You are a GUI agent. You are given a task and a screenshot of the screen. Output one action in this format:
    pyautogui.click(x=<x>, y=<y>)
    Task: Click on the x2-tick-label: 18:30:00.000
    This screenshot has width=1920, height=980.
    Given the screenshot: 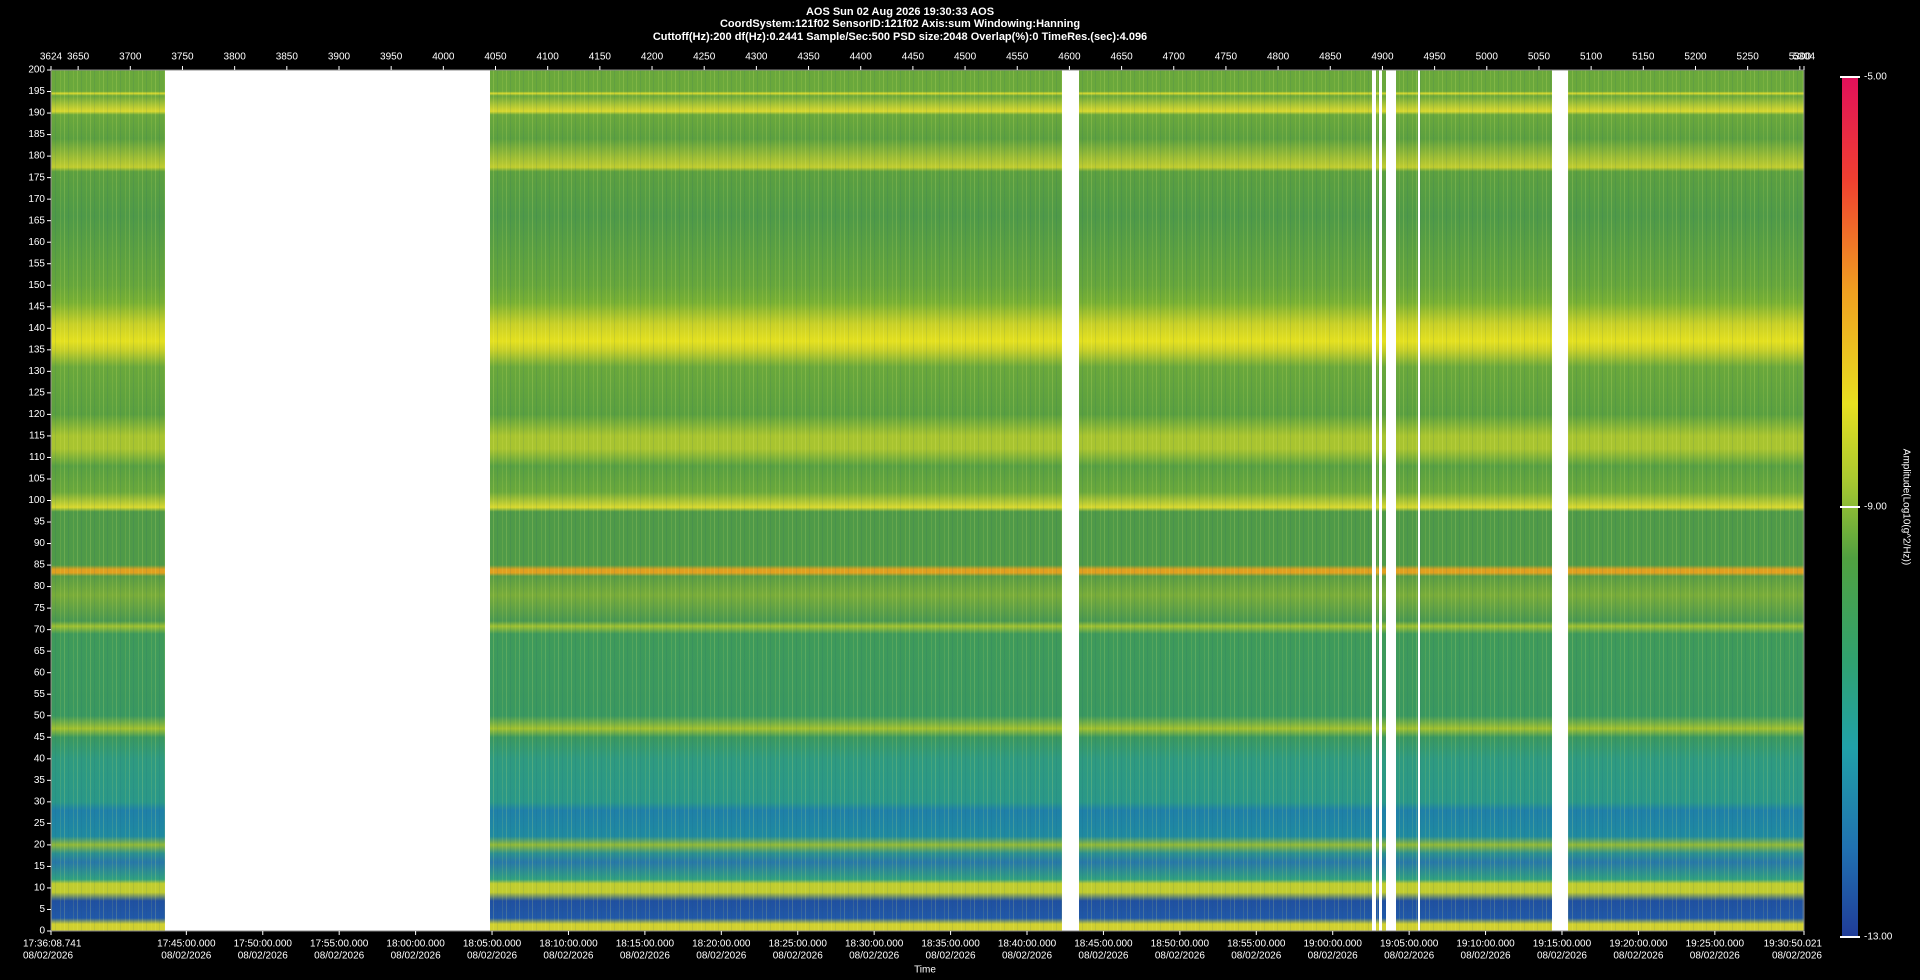 What is the action you would take?
    pyautogui.click(x=874, y=944)
    